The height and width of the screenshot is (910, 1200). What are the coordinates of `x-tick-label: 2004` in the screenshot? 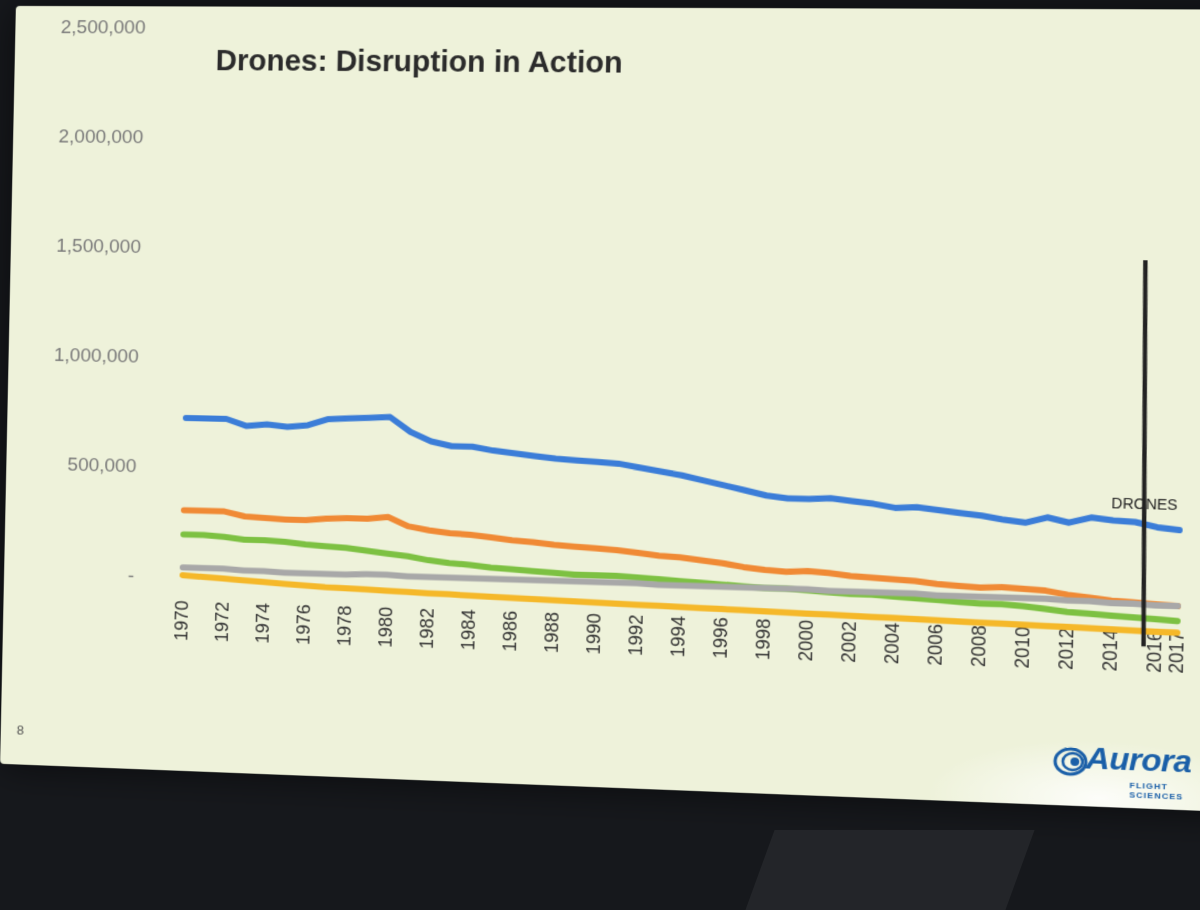 It's located at (892, 643).